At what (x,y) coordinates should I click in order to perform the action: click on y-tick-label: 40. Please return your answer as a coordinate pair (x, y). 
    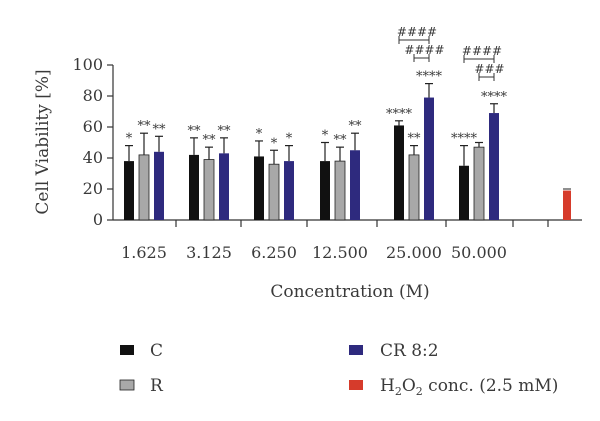
    Looking at the image, I should click on (93, 157).